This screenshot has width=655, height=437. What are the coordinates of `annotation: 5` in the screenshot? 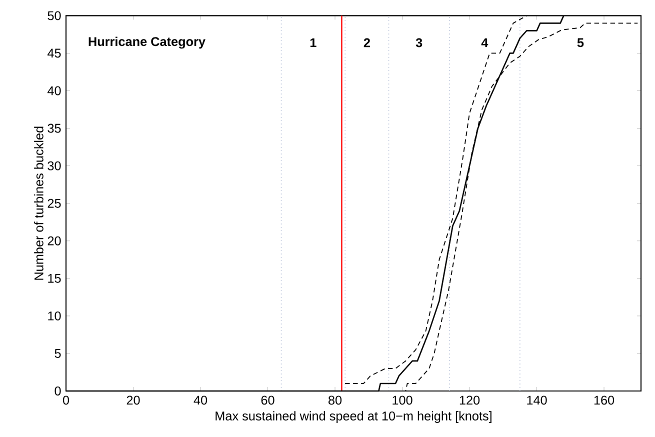 It's located at (580, 43).